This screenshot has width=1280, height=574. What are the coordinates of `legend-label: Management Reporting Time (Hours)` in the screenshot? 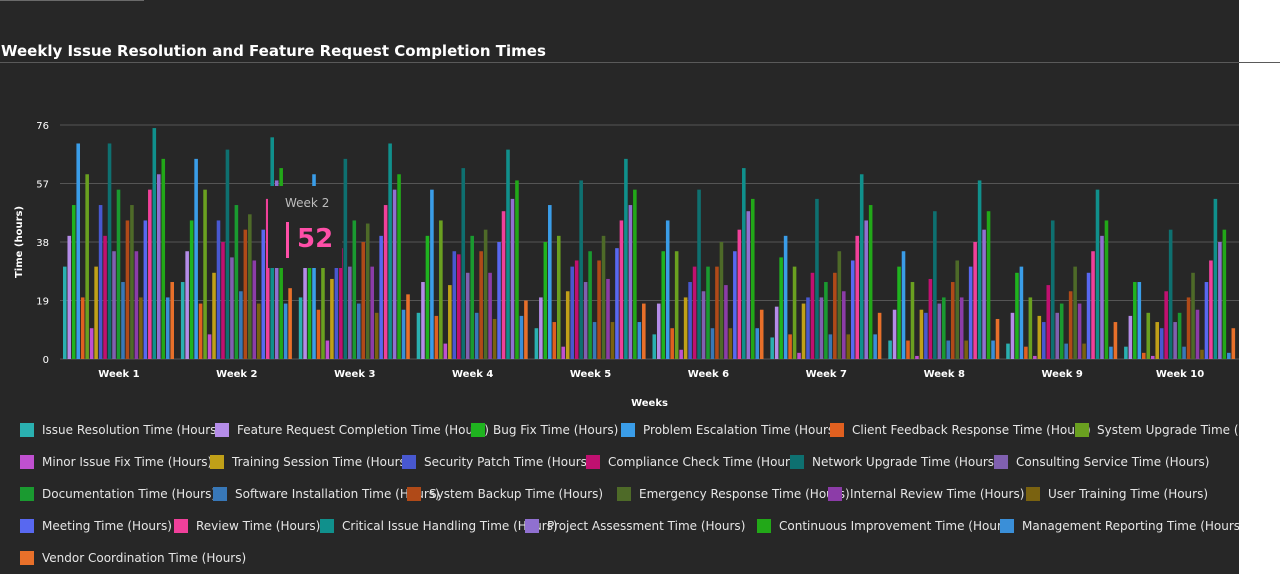 It's located at (1130, 526).